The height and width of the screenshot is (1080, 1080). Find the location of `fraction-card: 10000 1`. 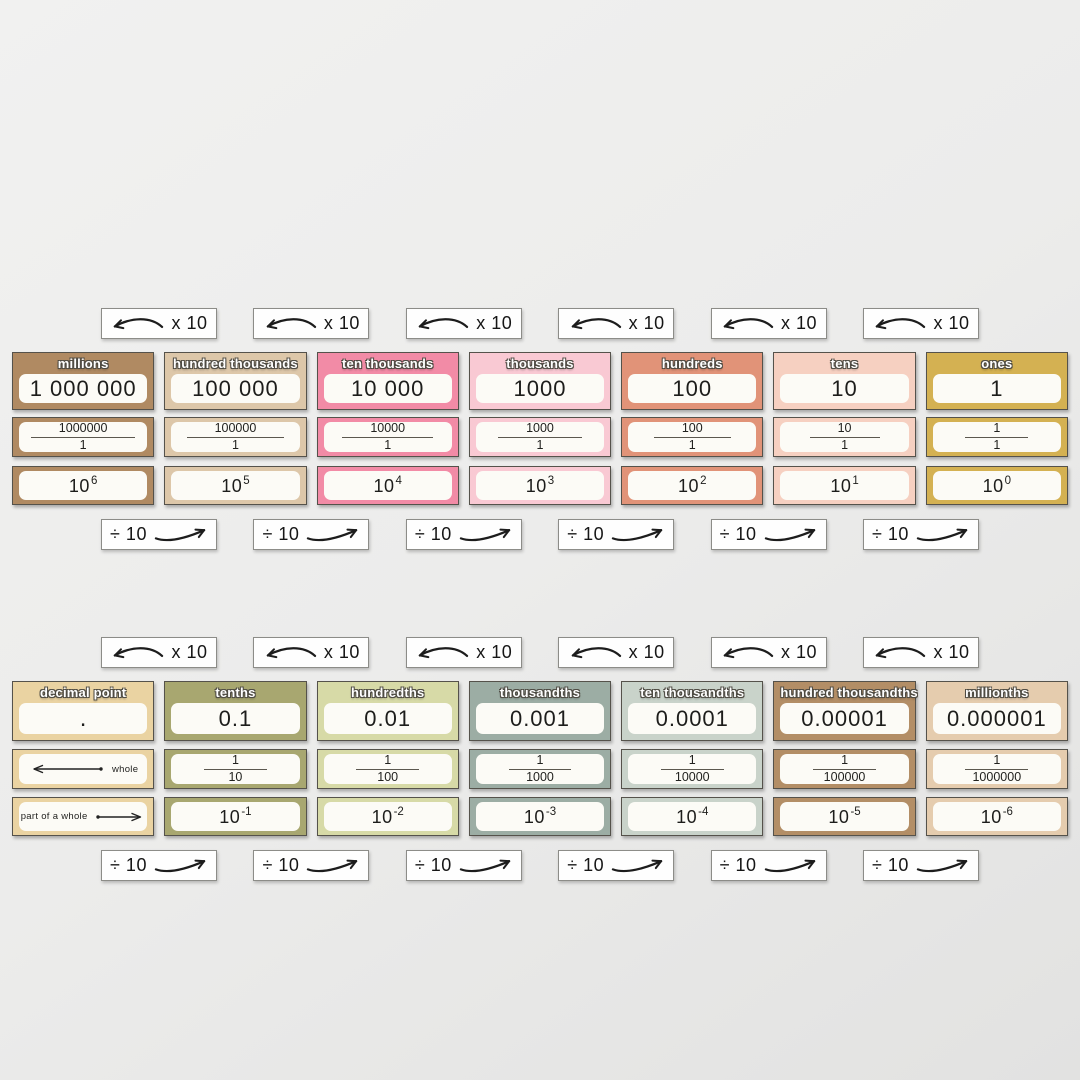

fraction-card: 10000 1 is located at coordinates (387, 437).